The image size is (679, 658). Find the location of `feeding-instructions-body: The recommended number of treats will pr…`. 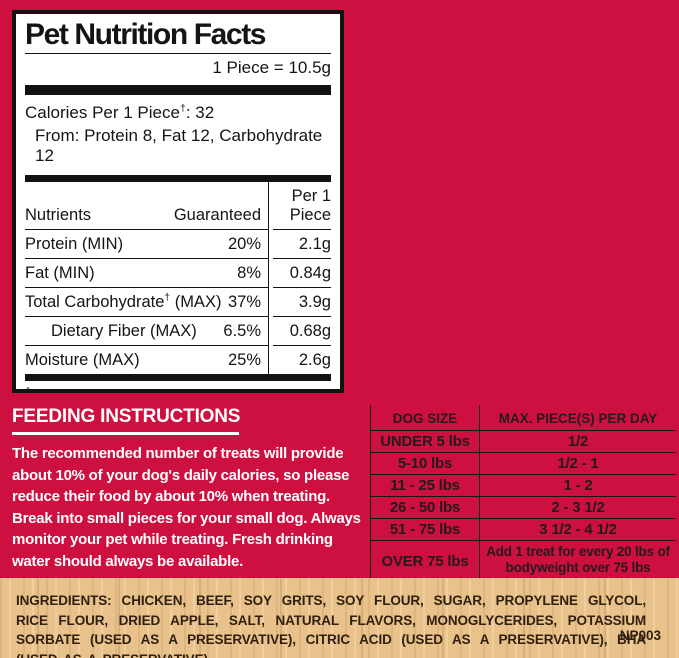

feeding-instructions-body: The recommended number of treats will pr… is located at coordinates (186, 507).